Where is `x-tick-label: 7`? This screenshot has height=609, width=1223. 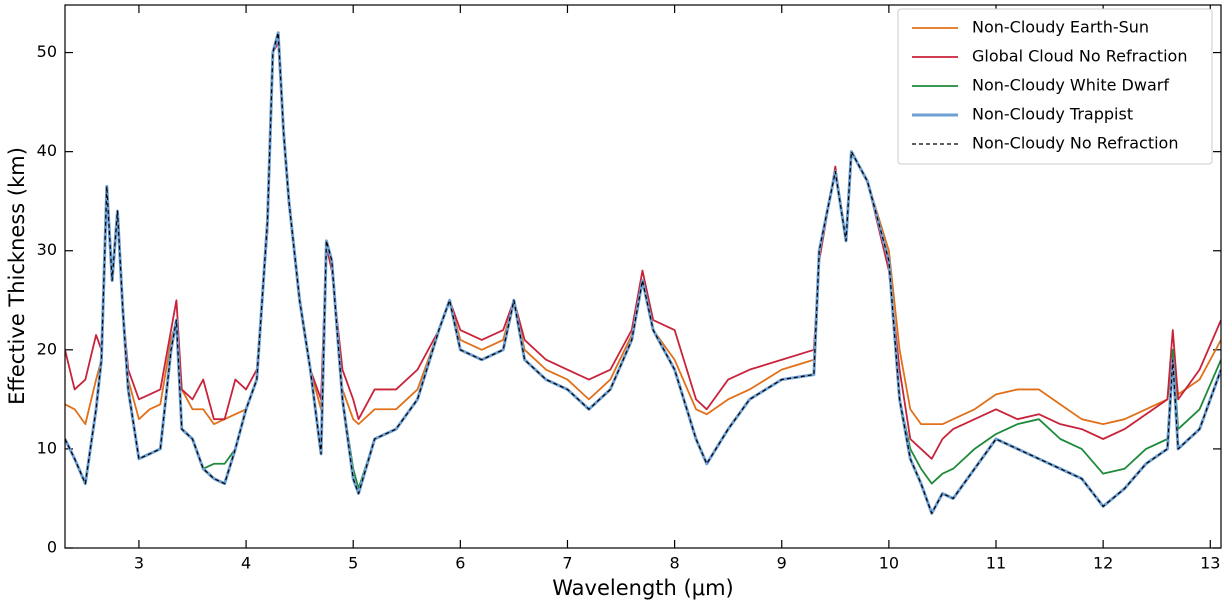 x-tick-label: 7 is located at coordinates (567, 563).